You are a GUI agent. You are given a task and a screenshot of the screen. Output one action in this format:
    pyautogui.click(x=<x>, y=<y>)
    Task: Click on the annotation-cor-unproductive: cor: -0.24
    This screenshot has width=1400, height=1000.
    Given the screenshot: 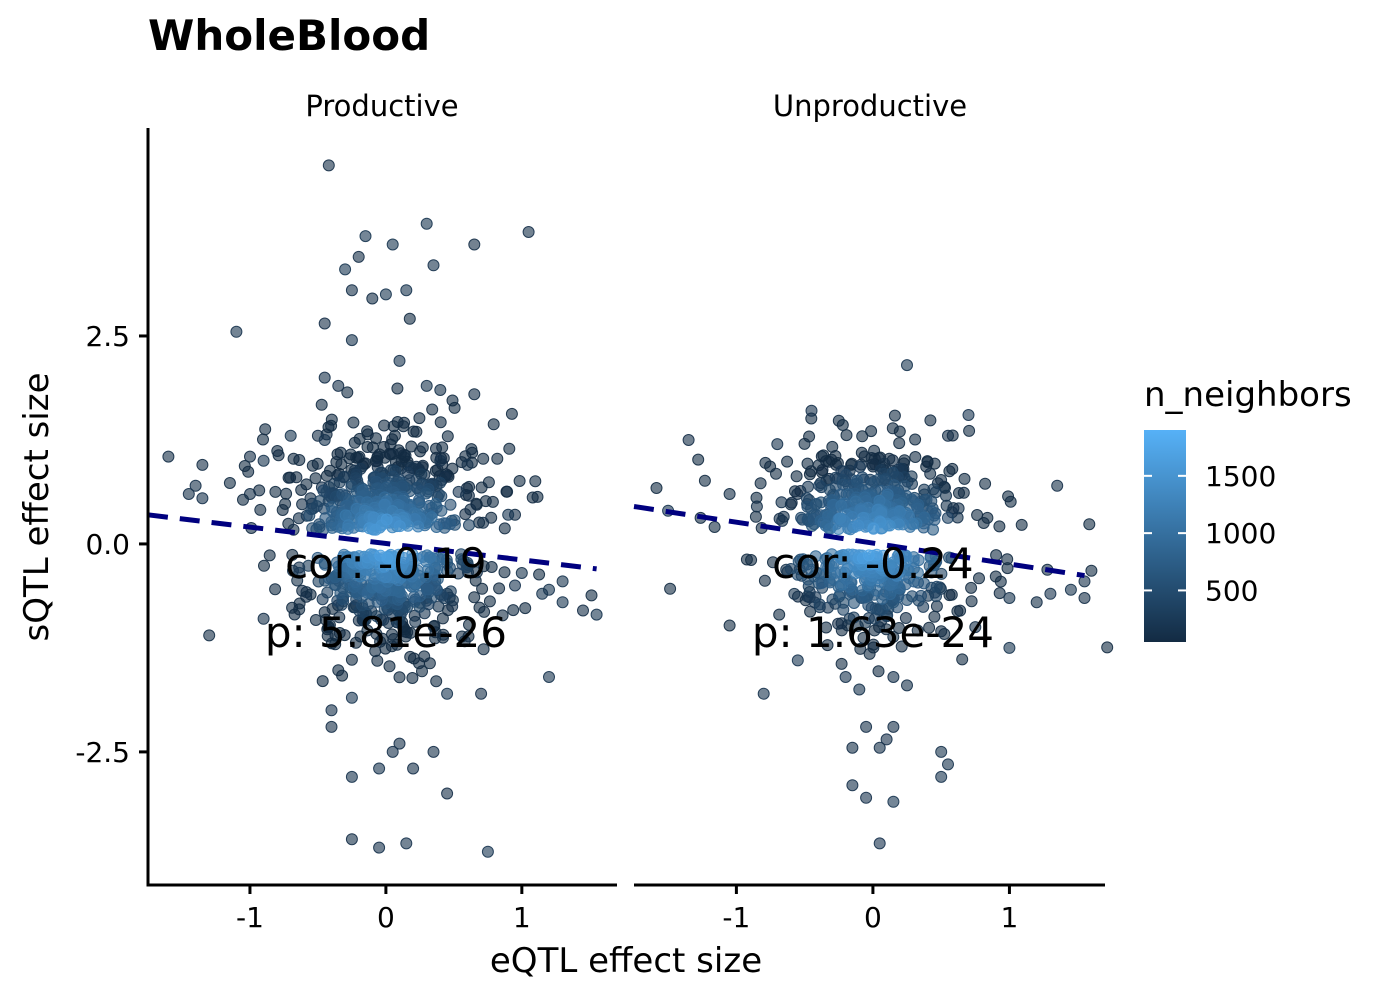 What is the action you would take?
    pyautogui.click(x=873, y=563)
    